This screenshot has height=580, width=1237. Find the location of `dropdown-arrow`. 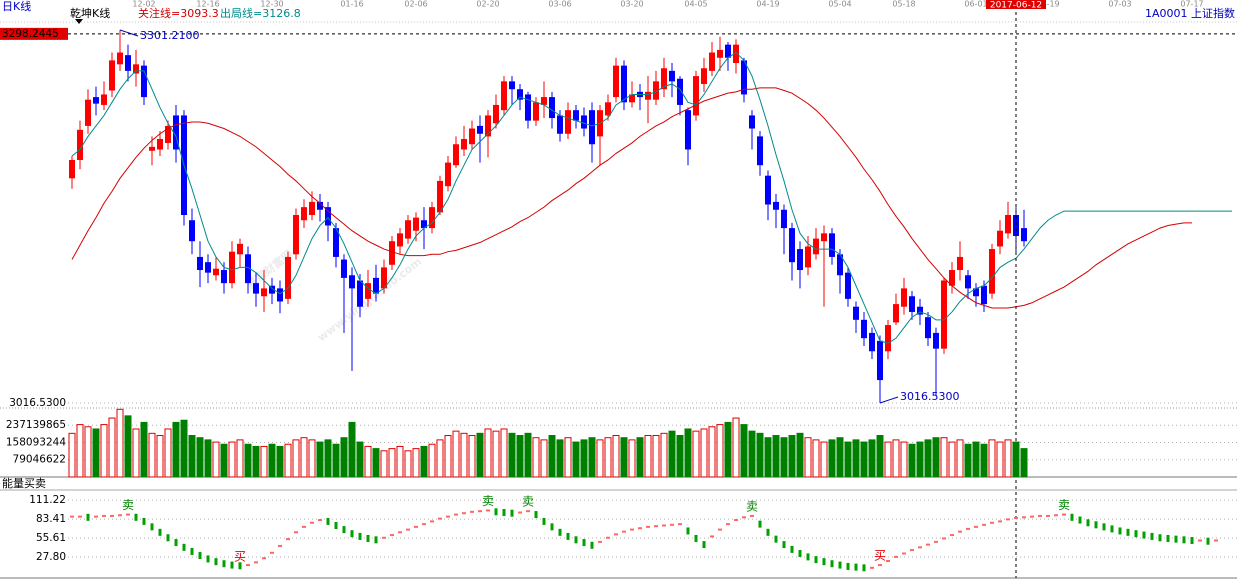

dropdown-arrow is located at coordinates (79, 21).